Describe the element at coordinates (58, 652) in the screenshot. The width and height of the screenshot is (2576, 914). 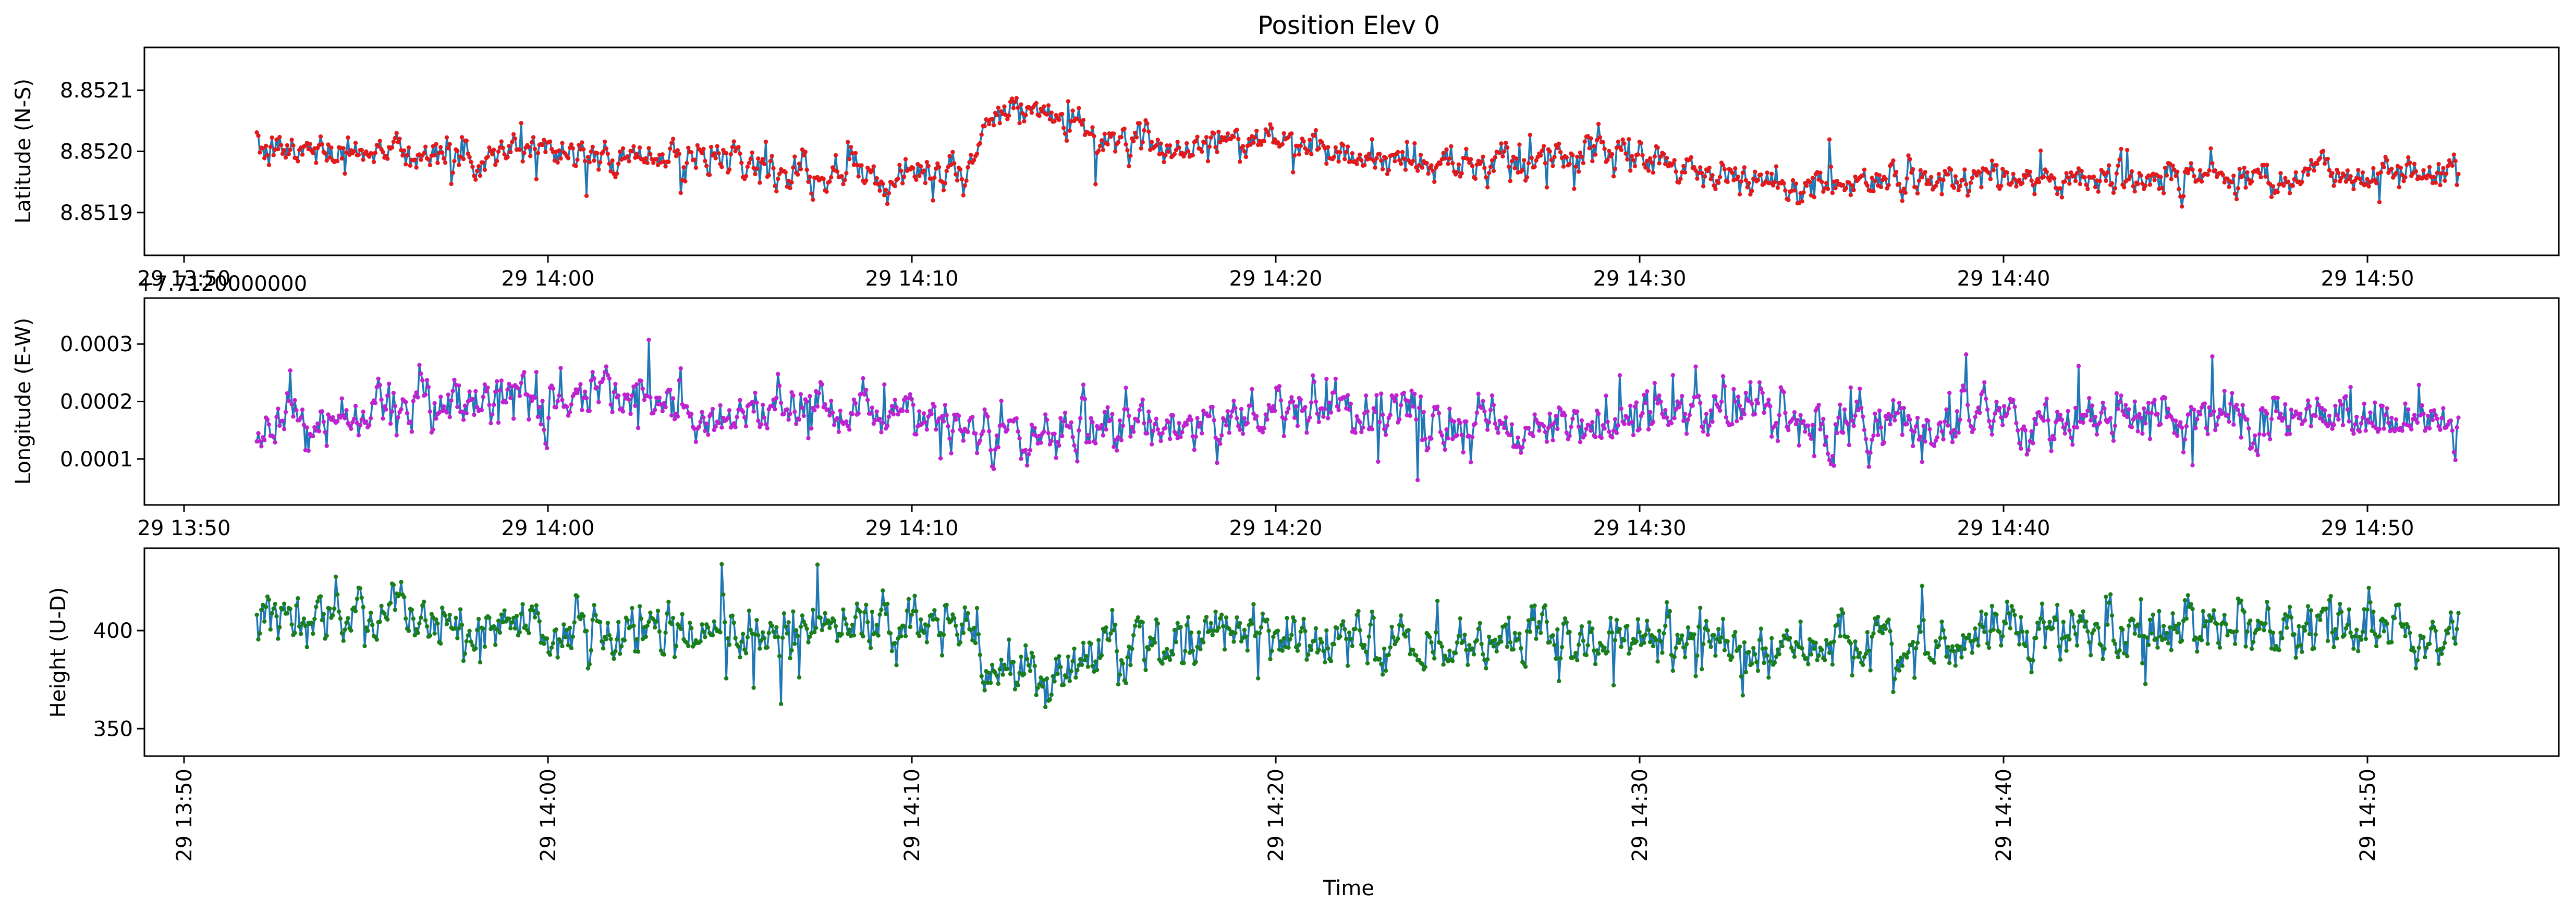
I see `height-y-label: Height (U-D)` at that location.